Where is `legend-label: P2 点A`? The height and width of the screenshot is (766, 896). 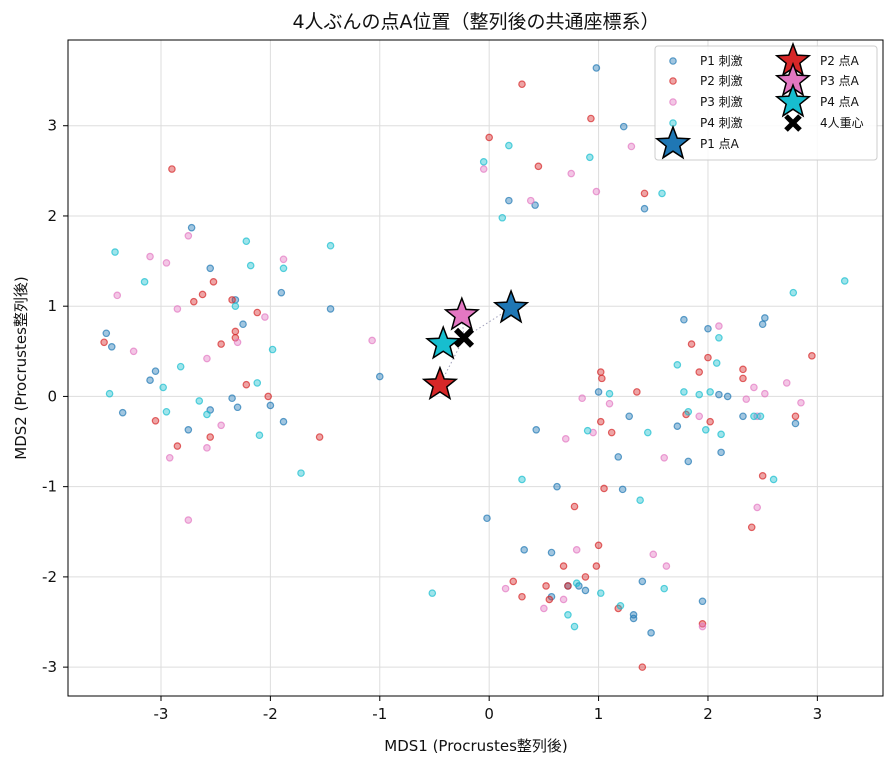 legend-label: P2 点A is located at coordinates (840, 61).